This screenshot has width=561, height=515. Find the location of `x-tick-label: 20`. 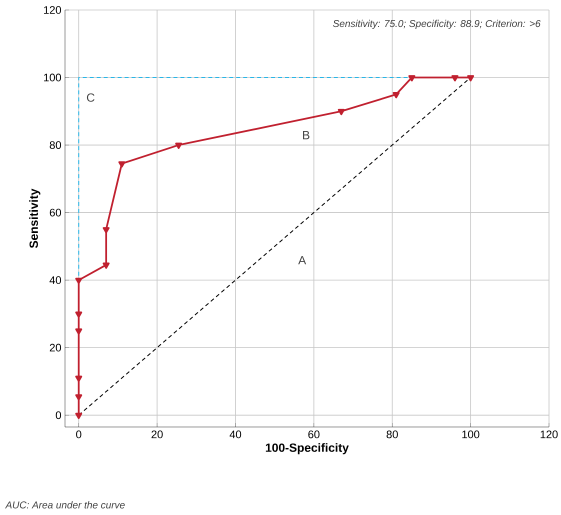

x-tick-label: 20 is located at coordinates (157, 434).